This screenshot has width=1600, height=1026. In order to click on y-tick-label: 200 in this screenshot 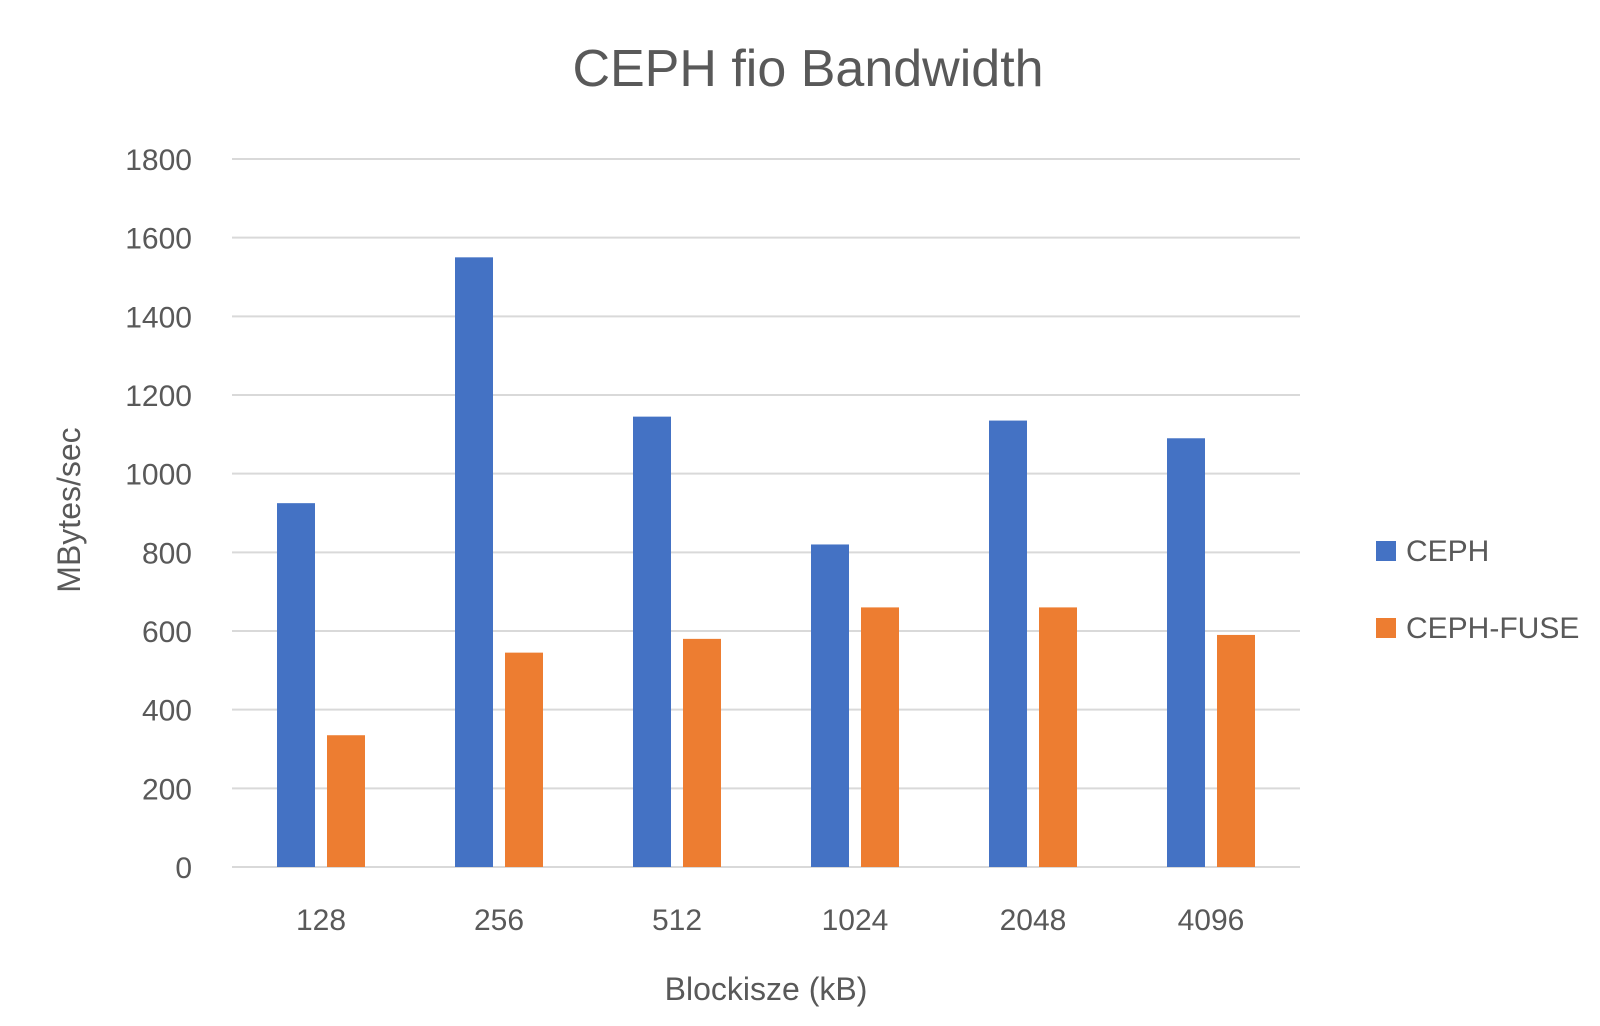, I will do `click(167, 789)`.